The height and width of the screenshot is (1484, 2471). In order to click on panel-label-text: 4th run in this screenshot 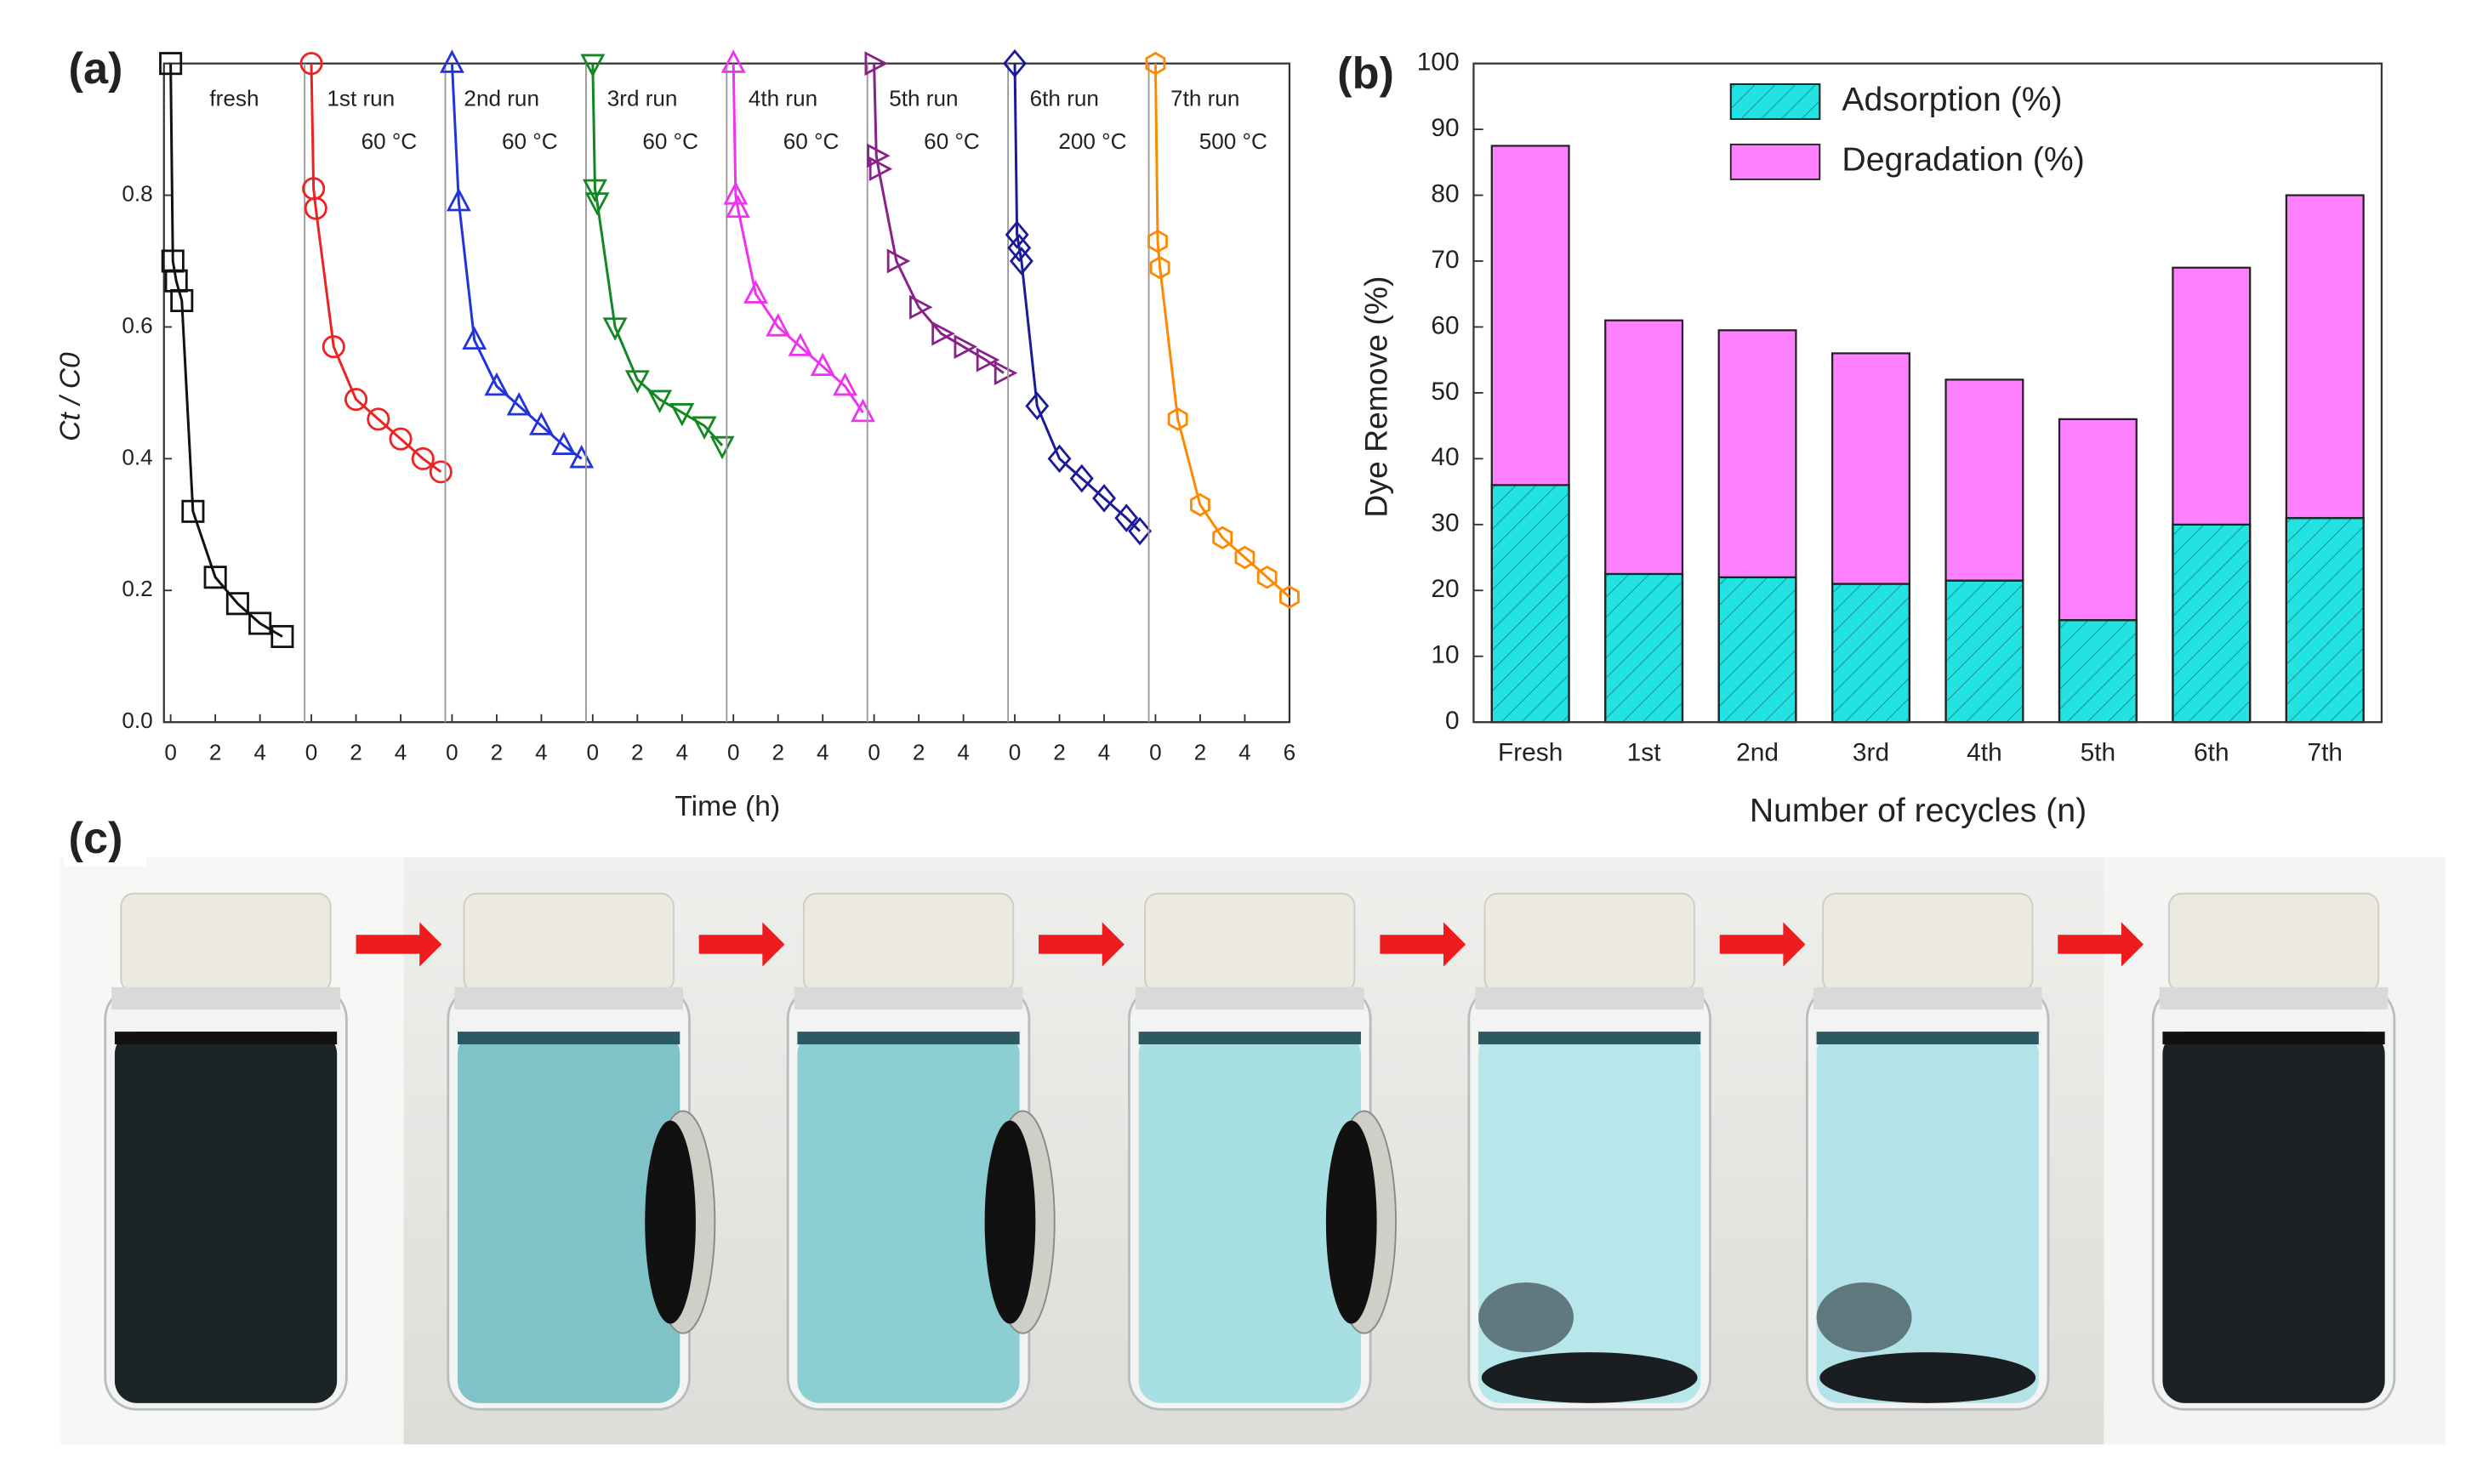, I will do `click(783, 98)`.